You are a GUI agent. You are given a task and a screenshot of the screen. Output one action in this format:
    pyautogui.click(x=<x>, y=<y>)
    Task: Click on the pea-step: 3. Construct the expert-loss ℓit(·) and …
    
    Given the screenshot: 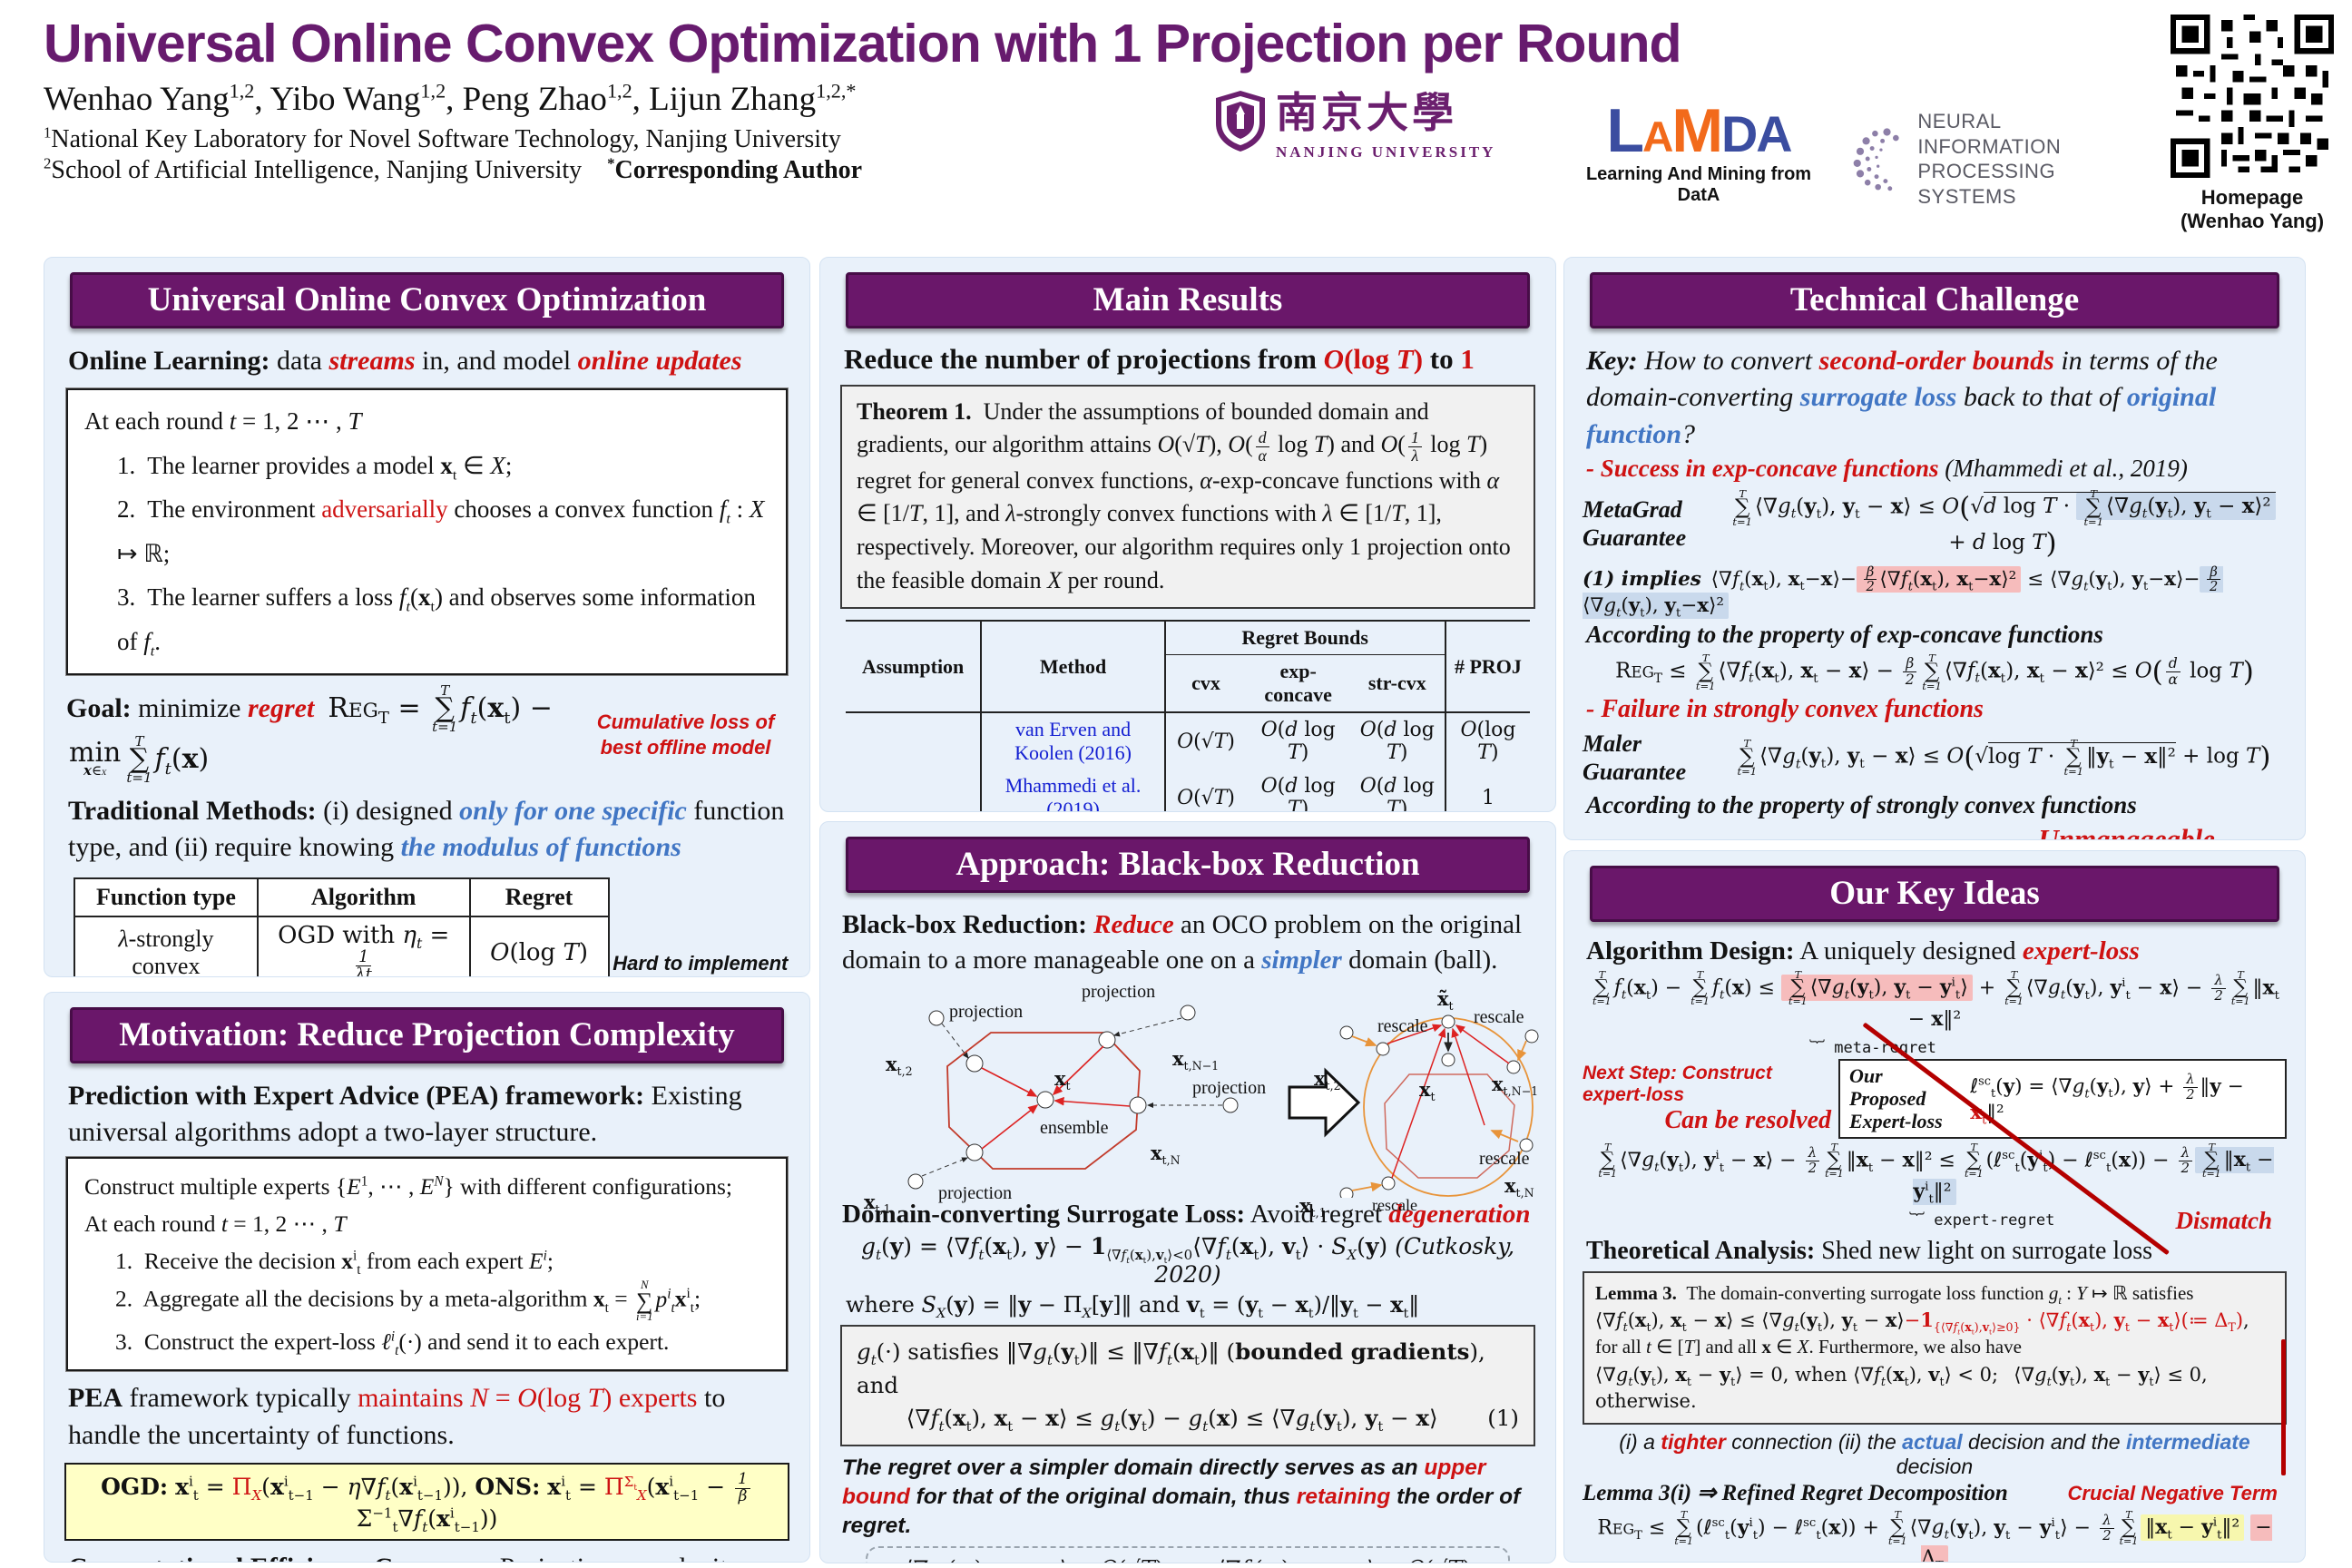 What is the action you would take?
    pyautogui.click(x=392, y=1343)
    